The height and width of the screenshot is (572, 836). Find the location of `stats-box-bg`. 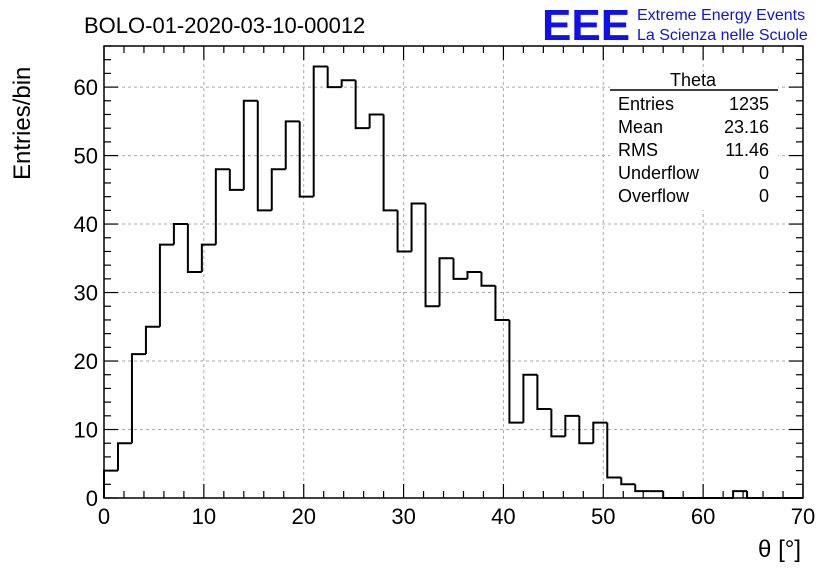

stats-box-bg is located at coordinates (694, 141).